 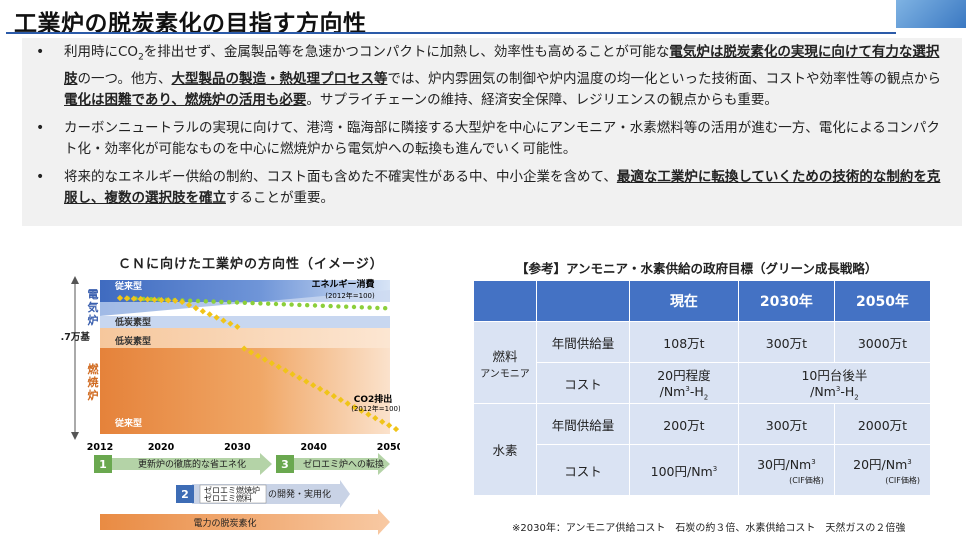 I want to click on title-underline, so click(x=451, y=33).